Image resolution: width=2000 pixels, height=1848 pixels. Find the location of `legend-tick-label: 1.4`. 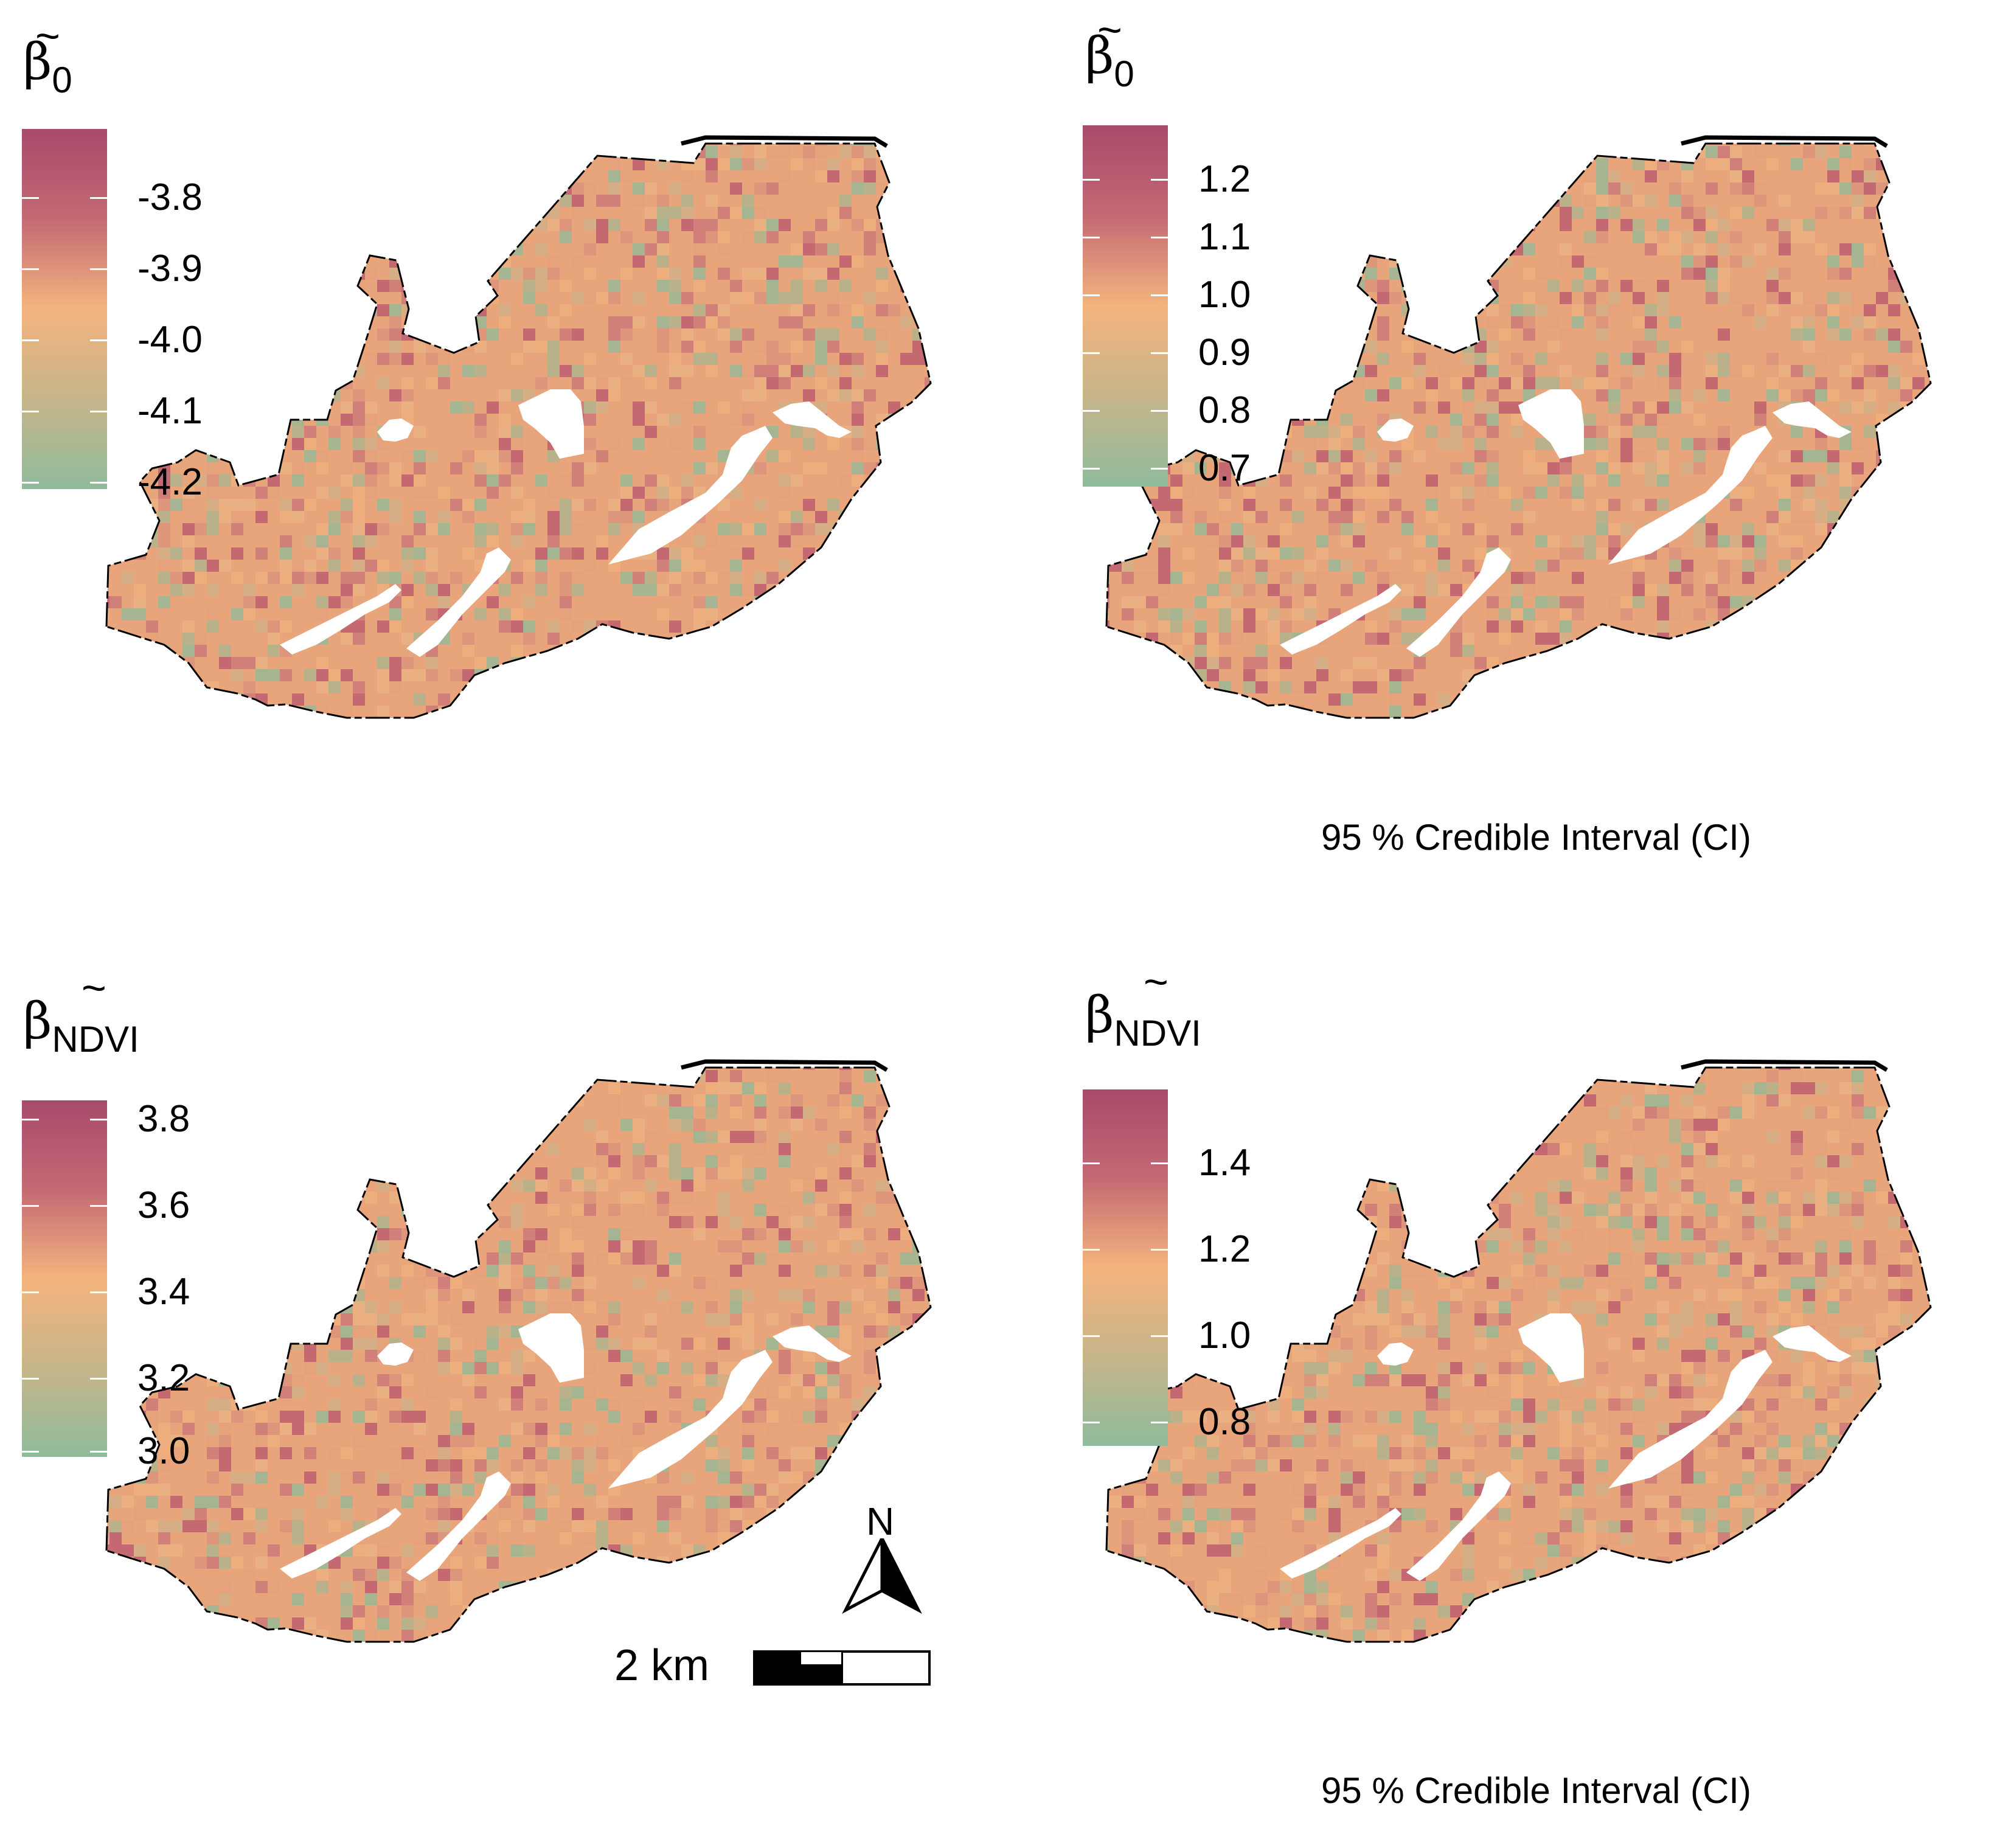

legend-tick-label: 1.4 is located at coordinates (1224, 1163).